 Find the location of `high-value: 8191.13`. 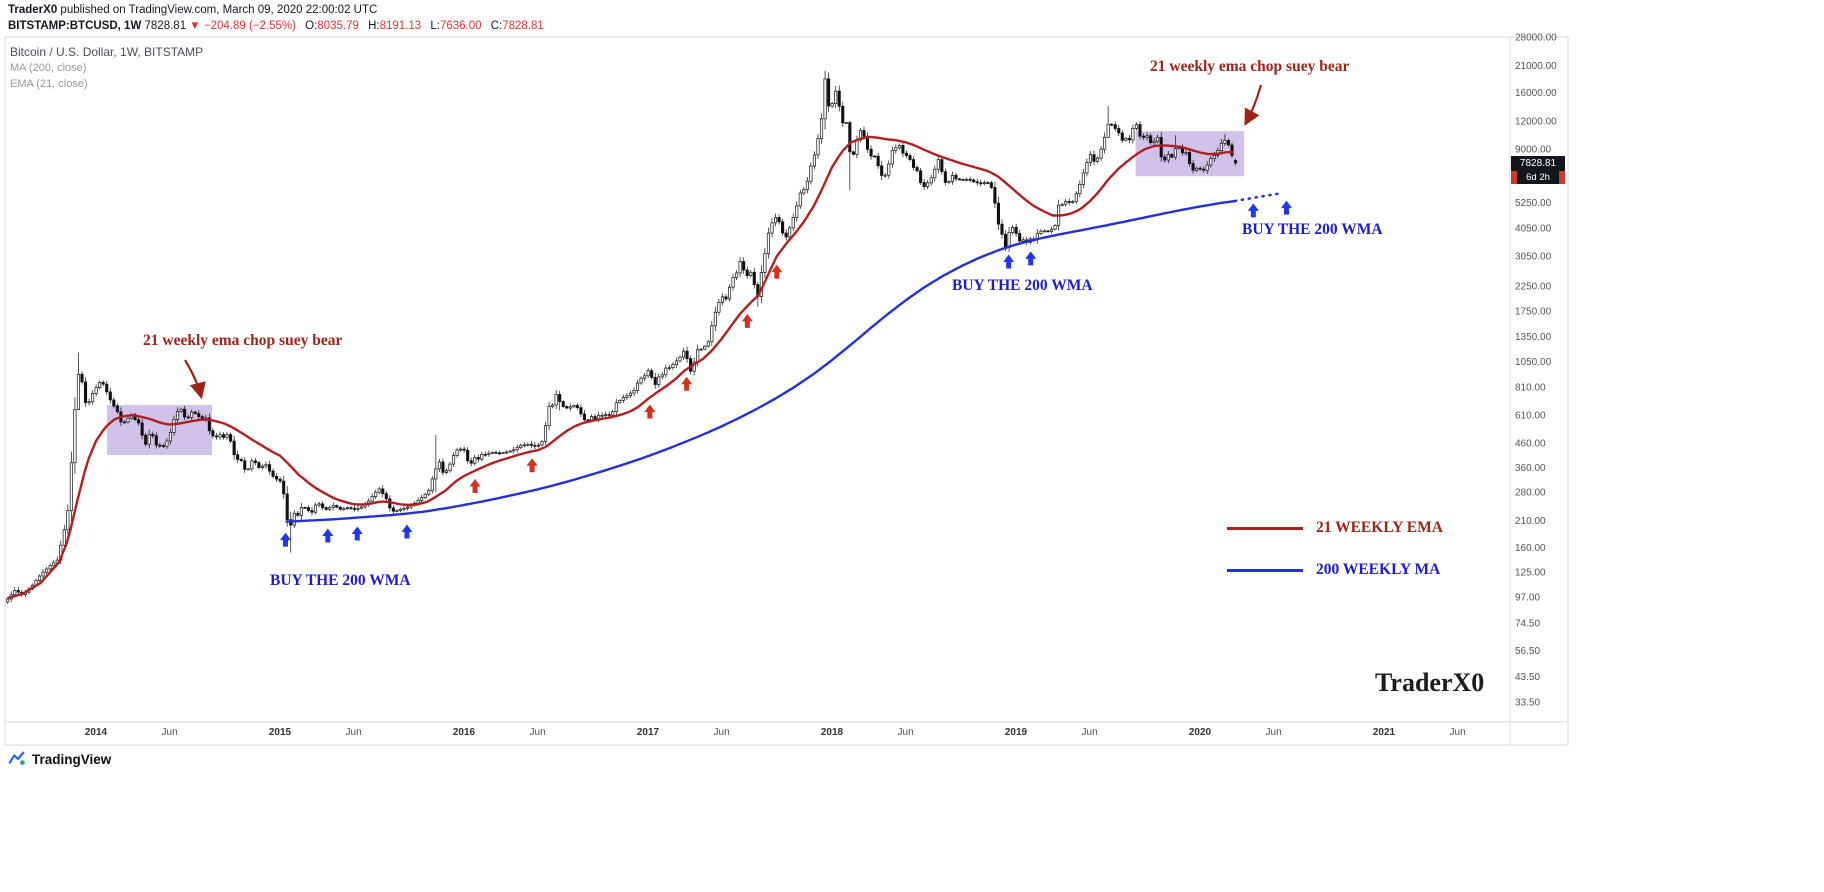

high-value: 8191.13 is located at coordinates (400, 26).